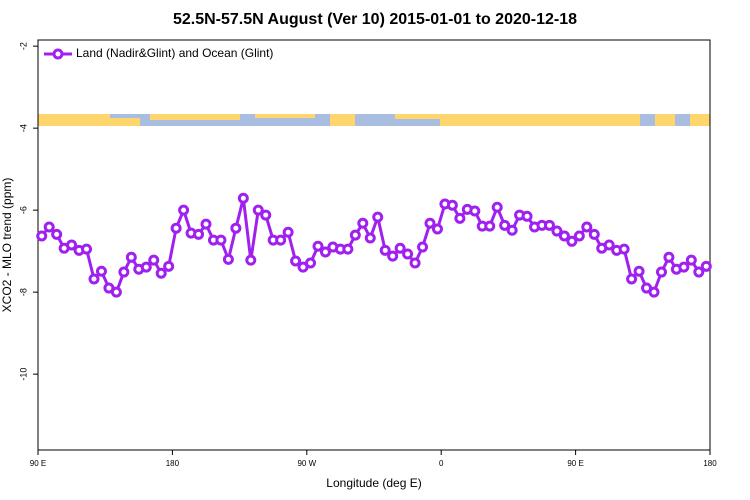 The height and width of the screenshot is (500, 750). Describe the element at coordinates (441, 463) in the screenshot. I see `x-tick-label: 0` at that location.